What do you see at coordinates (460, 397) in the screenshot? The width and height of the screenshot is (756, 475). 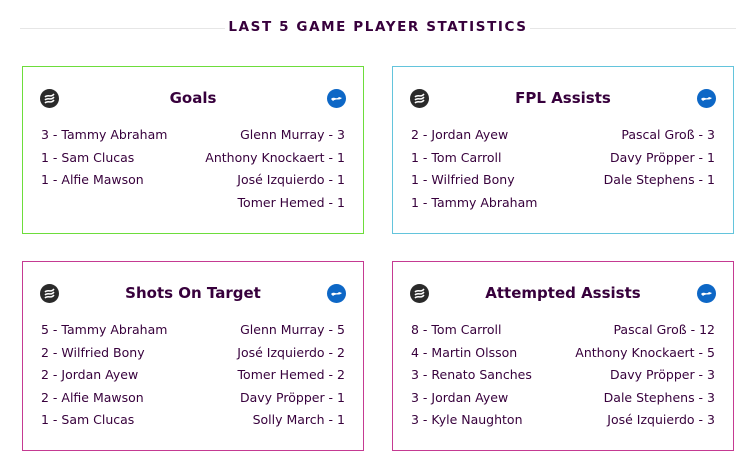 I see `list-item: 3 - Jordan Ayew` at bounding box center [460, 397].